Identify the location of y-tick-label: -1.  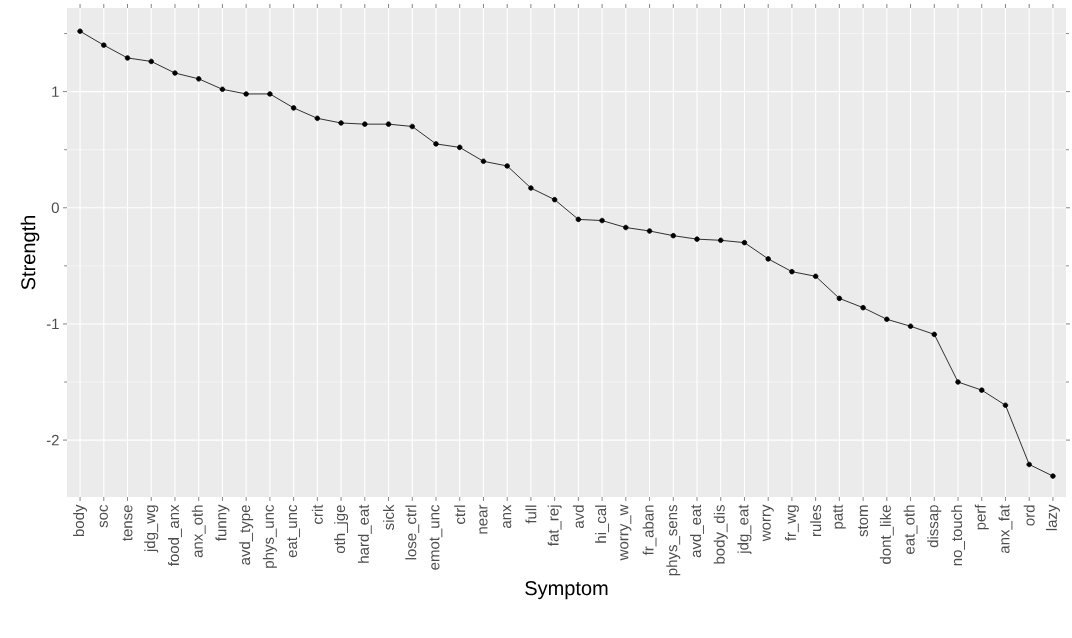
(52, 324).